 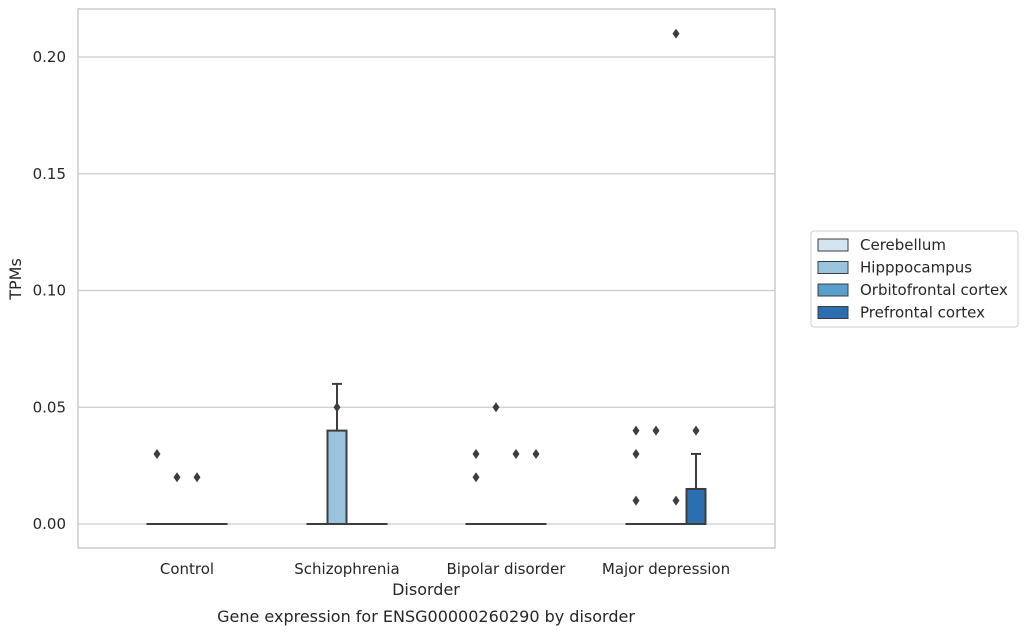 I want to click on legend-item: Orbitofrontal cortex, so click(x=912, y=290).